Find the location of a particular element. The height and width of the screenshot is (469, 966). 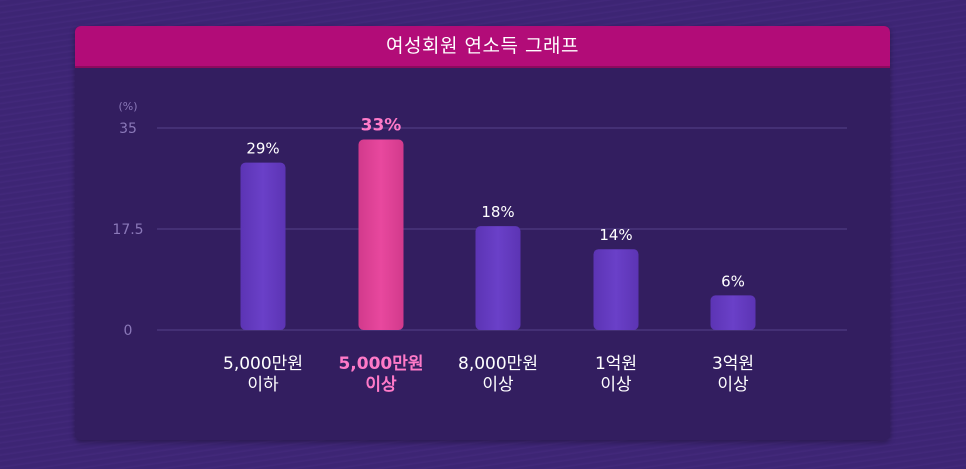

data-label: 14% is located at coordinates (615, 235).